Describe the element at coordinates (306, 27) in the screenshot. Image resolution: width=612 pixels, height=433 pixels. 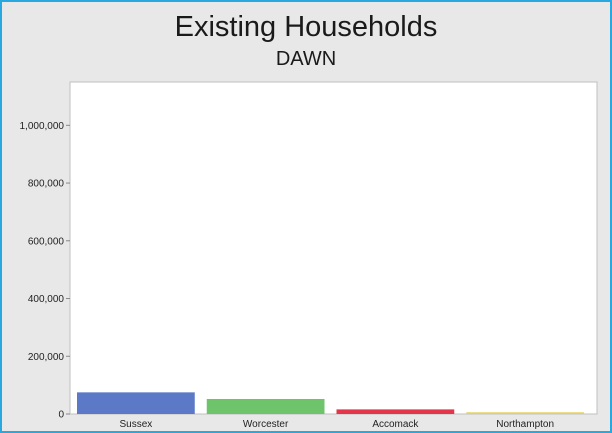
I see `chart-title: Existing Households` at that location.